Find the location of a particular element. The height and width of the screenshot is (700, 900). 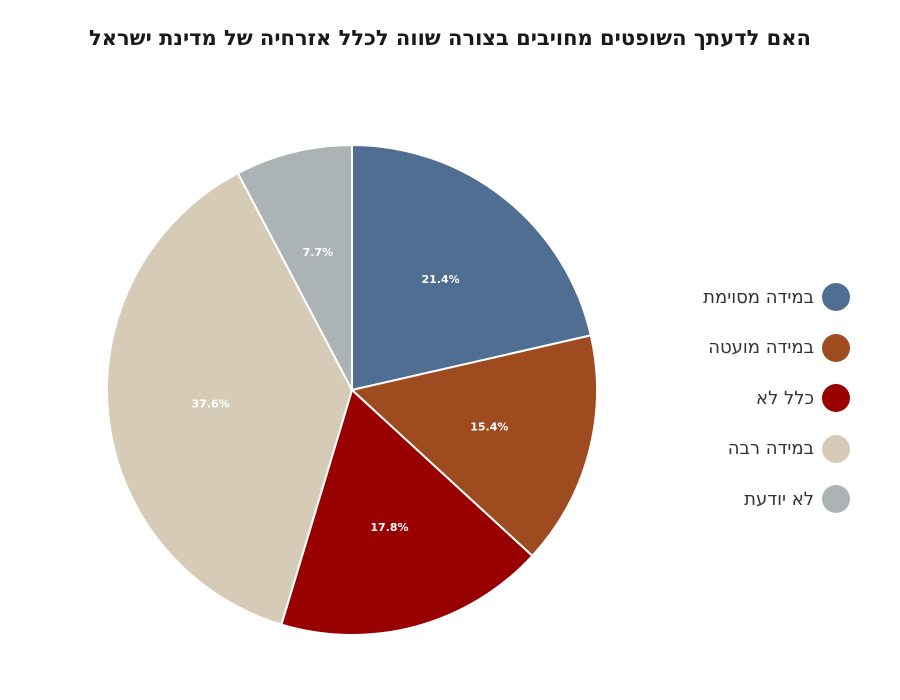

slice-data-label: 37.6% is located at coordinates (211, 404).